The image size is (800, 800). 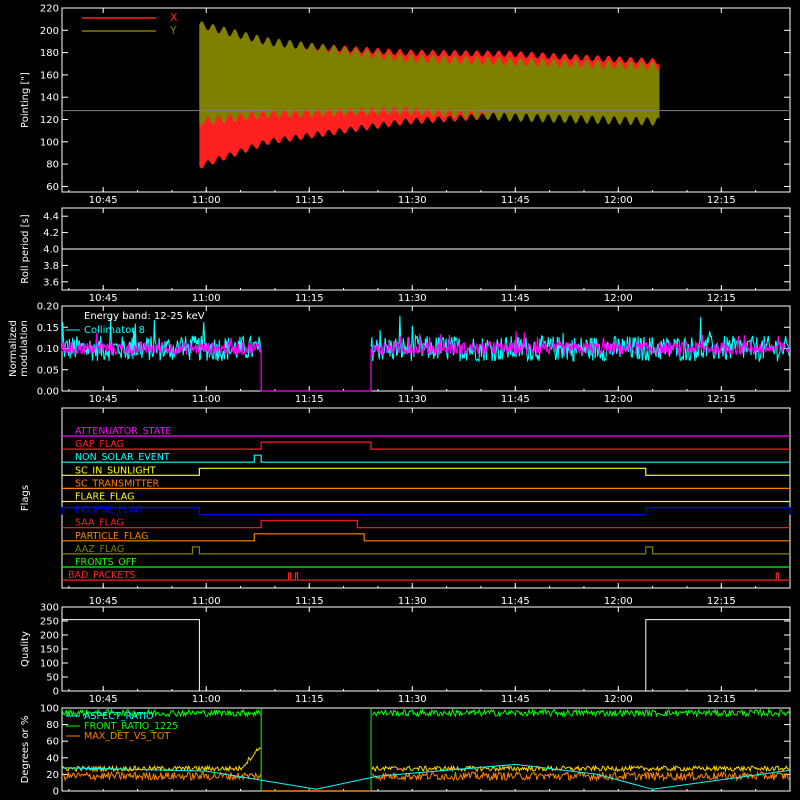 I want to click on flag-label: FRONTS_OFF, so click(x=106, y=562).